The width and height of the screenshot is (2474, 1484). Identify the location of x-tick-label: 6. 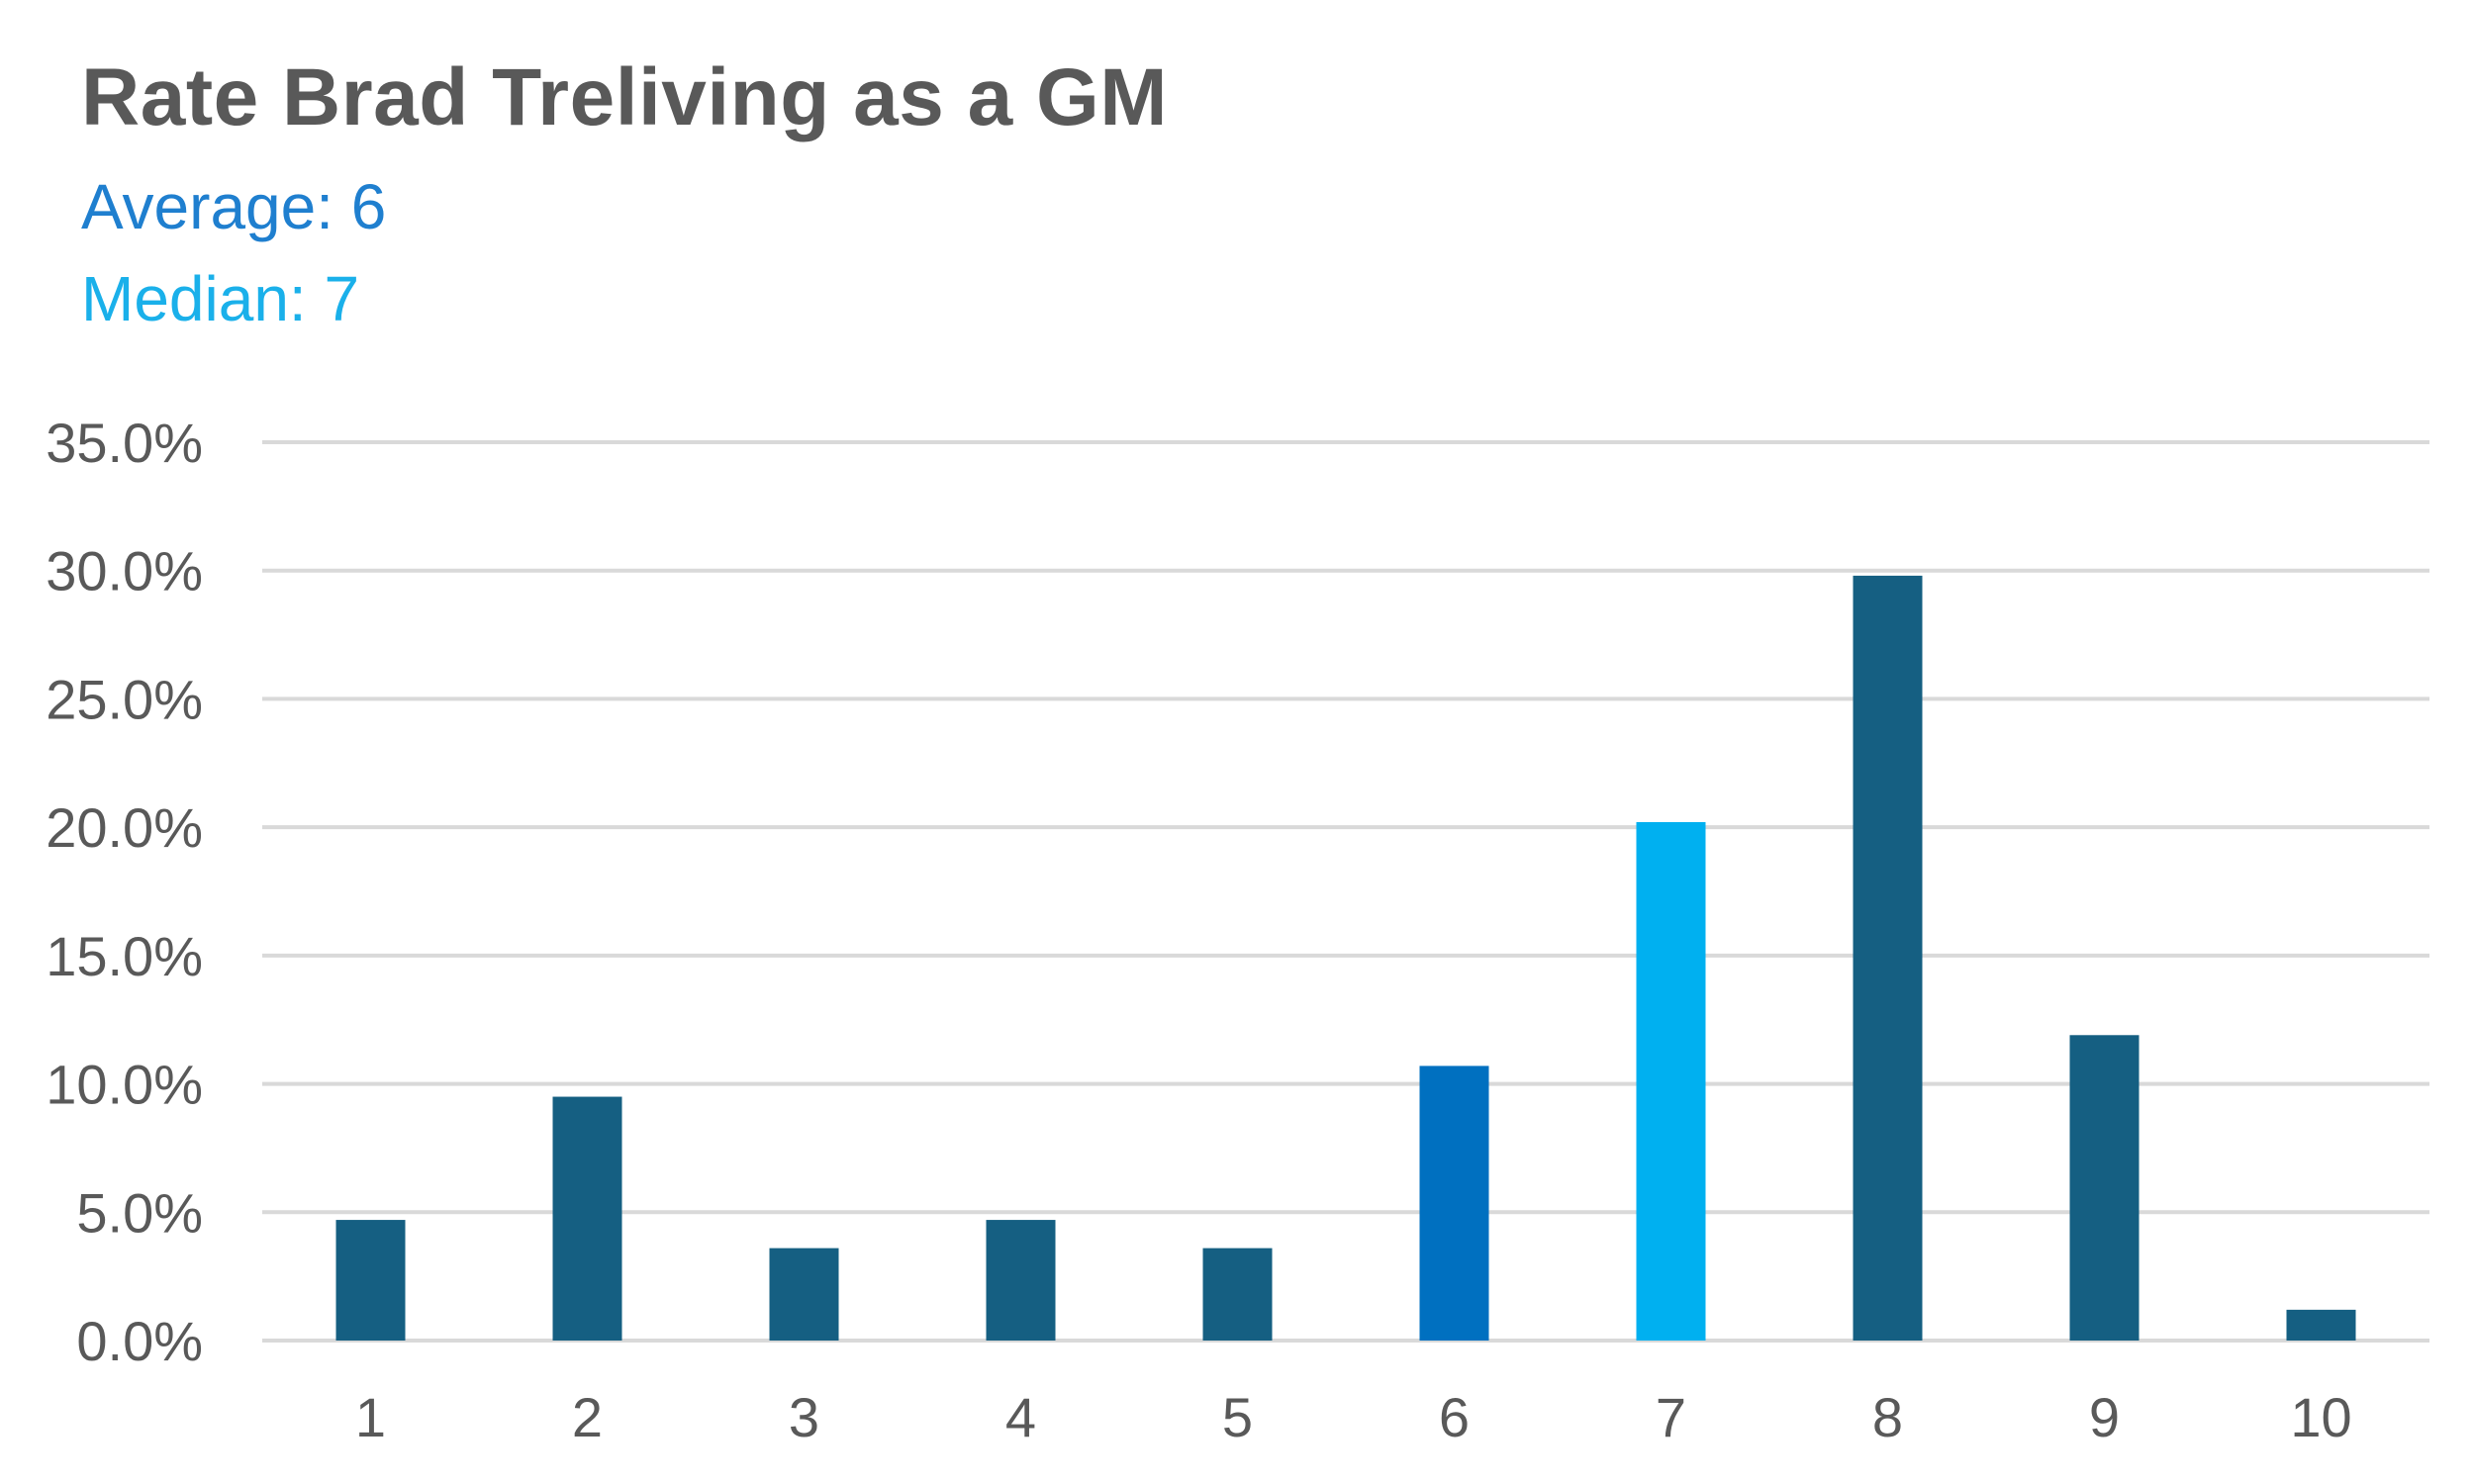
(1455, 1417).